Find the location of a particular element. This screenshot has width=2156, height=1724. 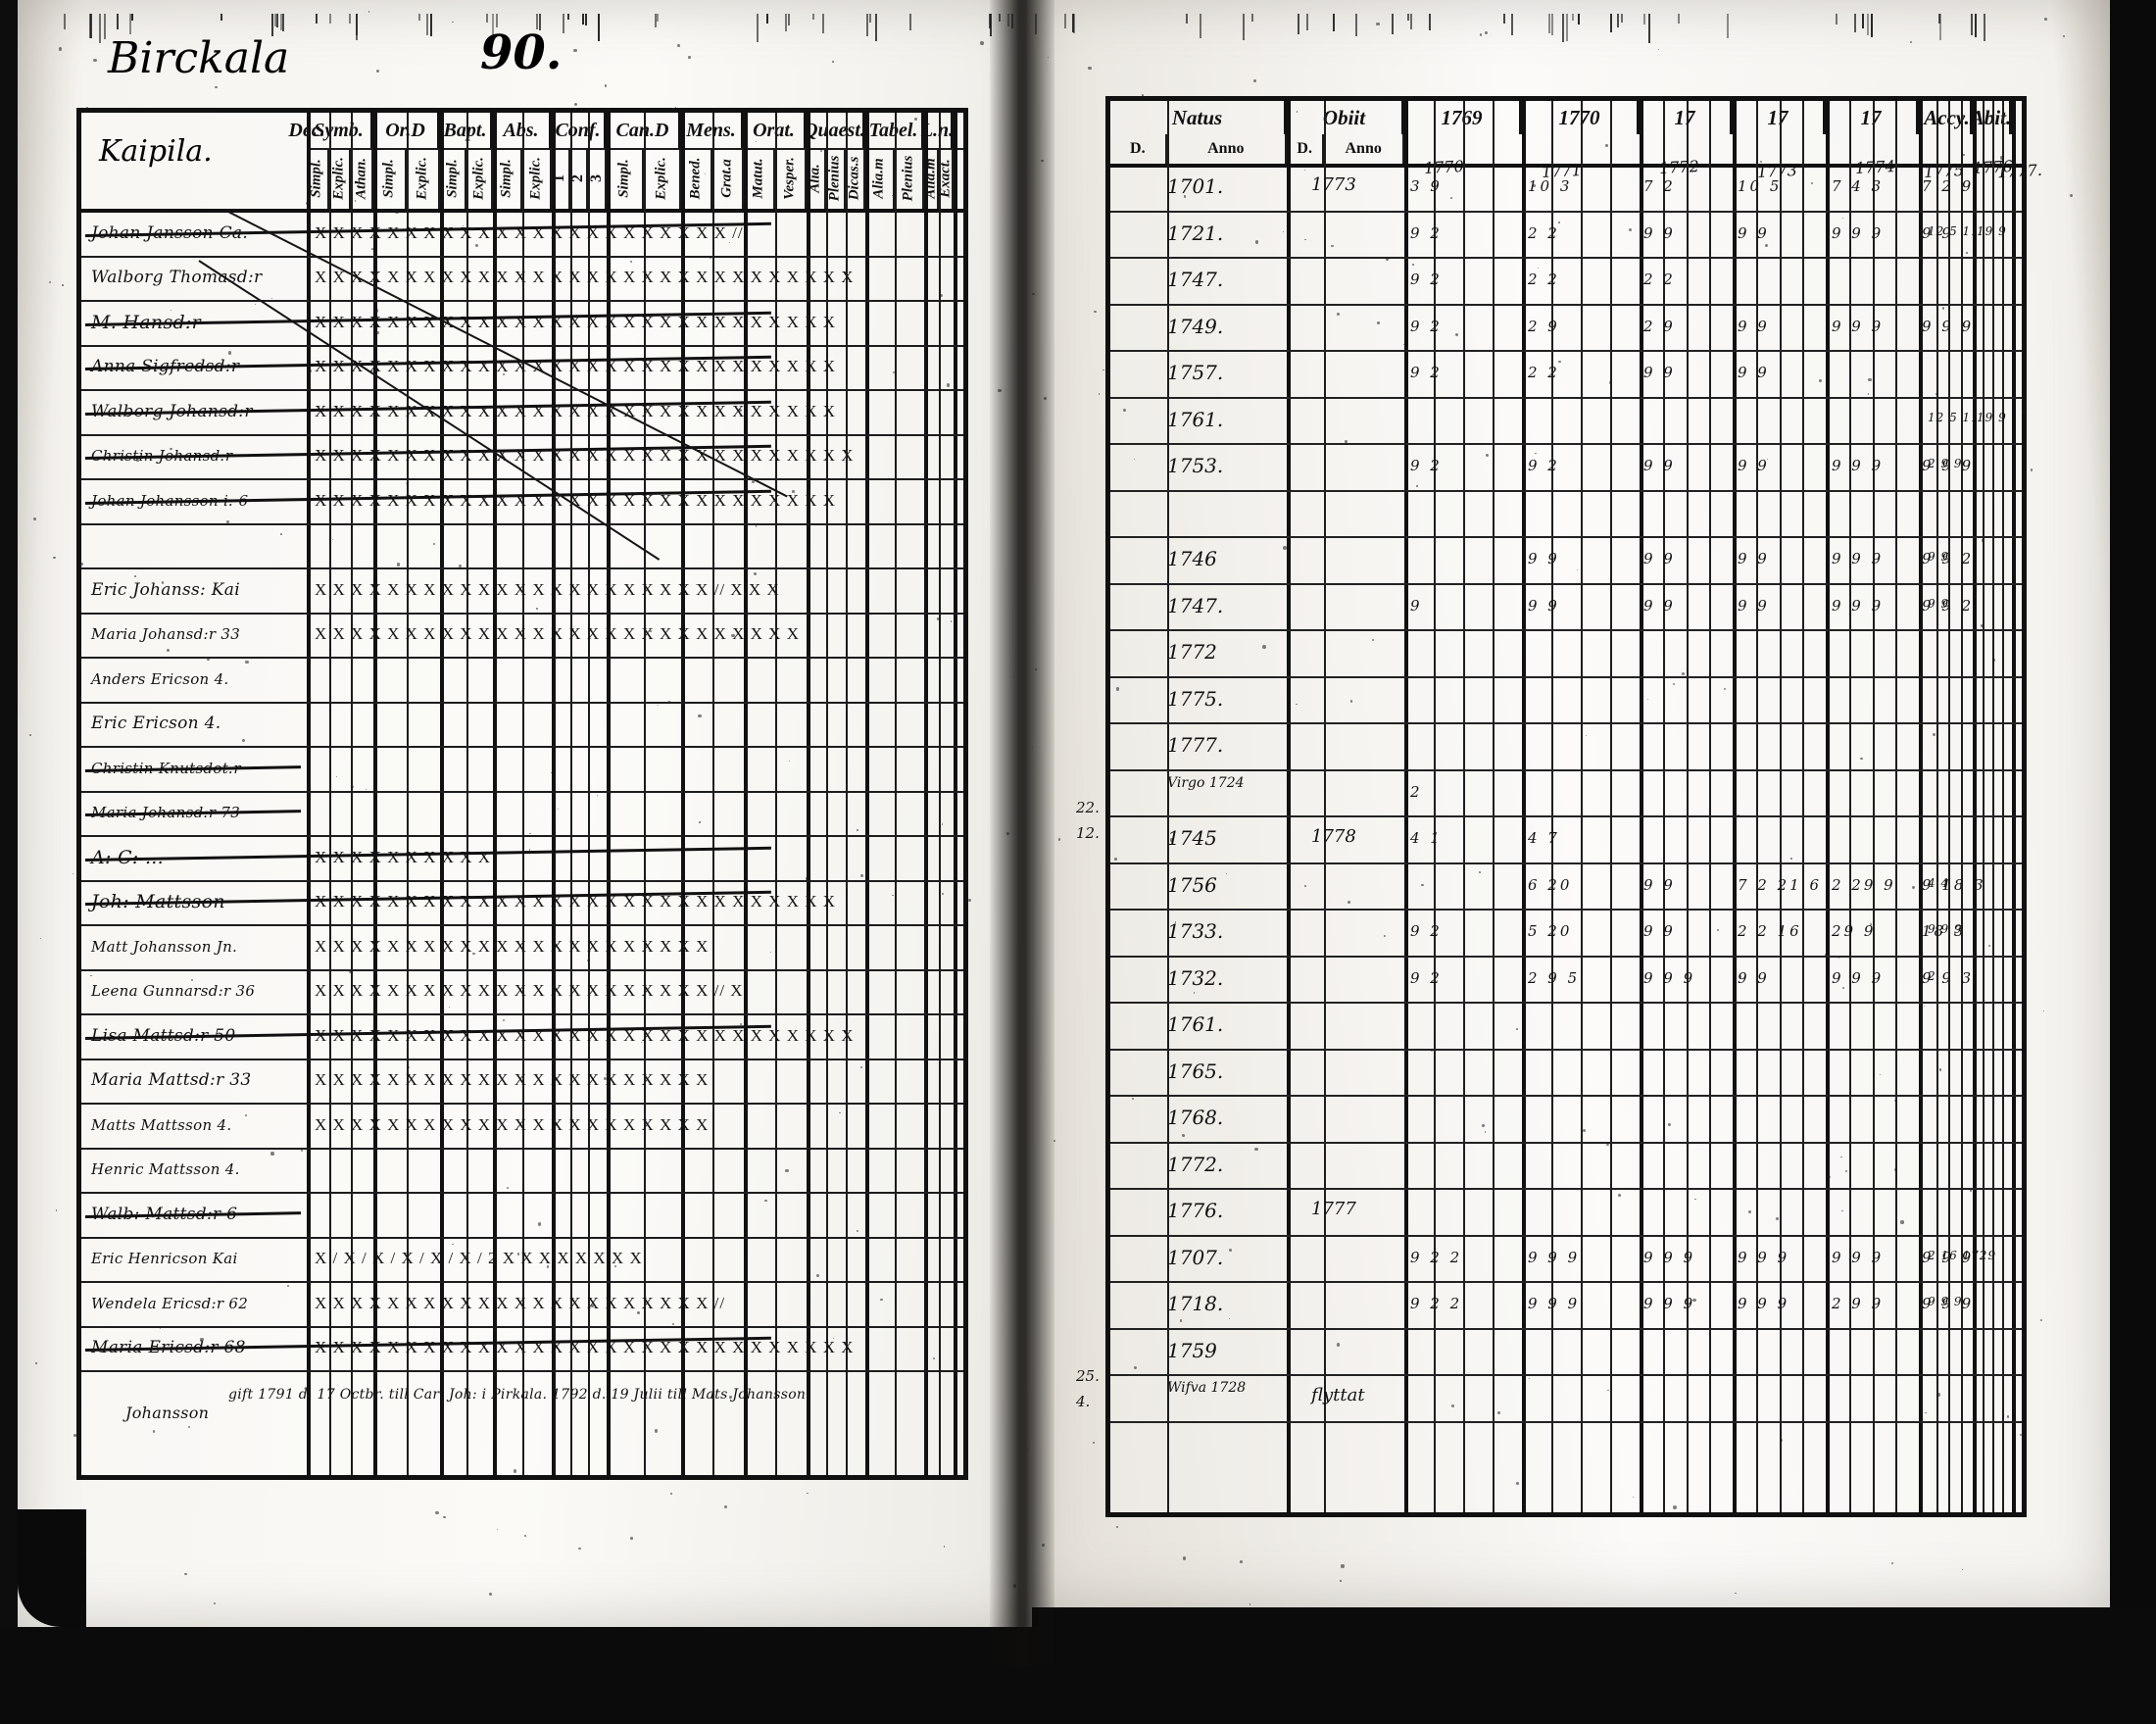

tally-digits: 10 3 is located at coordinates (1550, 186).